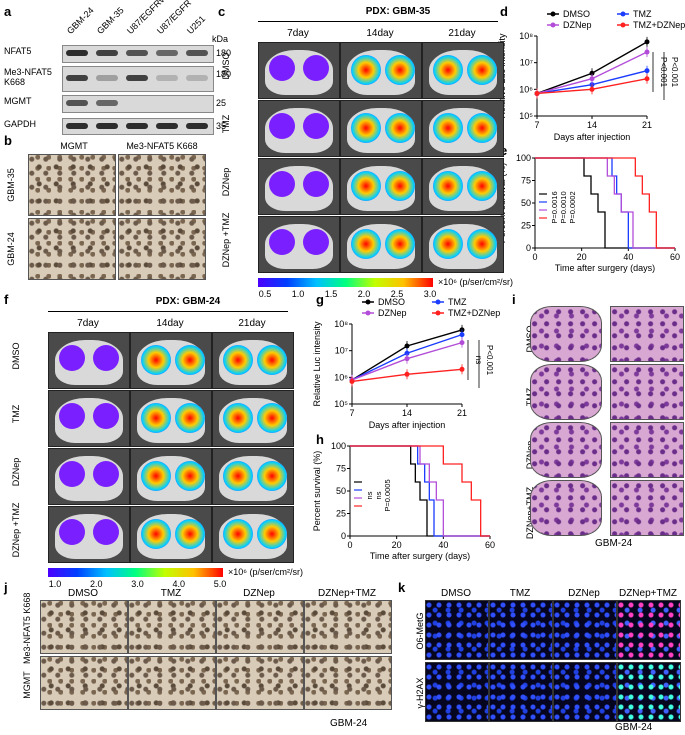 Image resolution: width=685 pixels, height=735 pixels. I want to click on significance-label: ns, so click(378, 495).